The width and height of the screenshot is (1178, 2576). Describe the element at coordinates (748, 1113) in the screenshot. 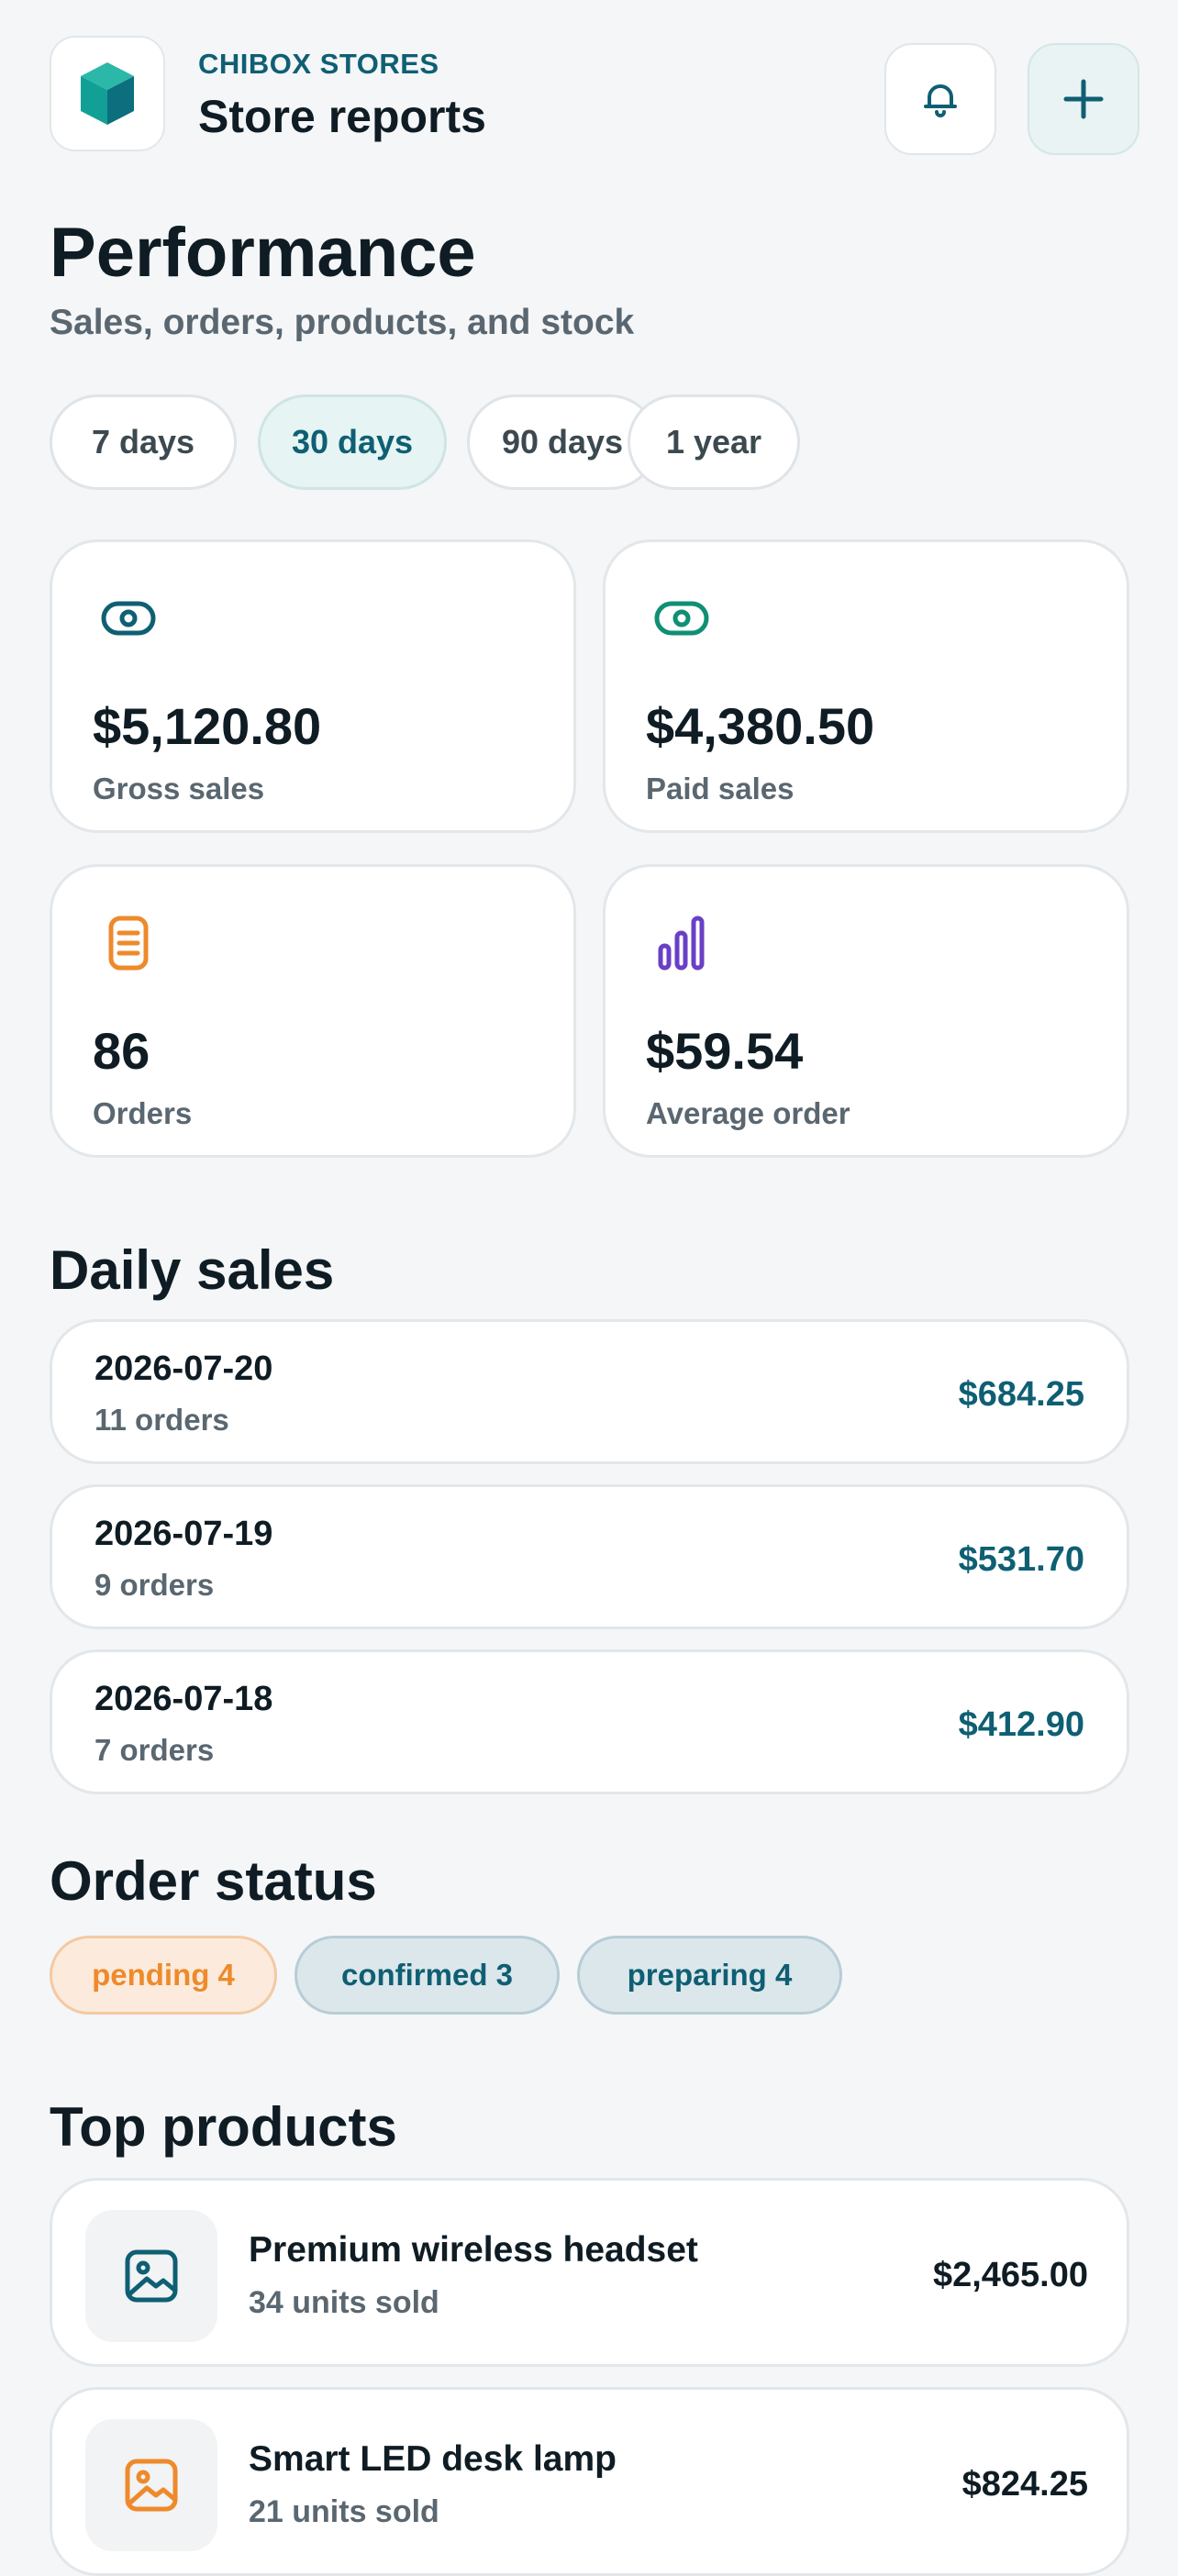

I see `stat-label: Average order` at that location.